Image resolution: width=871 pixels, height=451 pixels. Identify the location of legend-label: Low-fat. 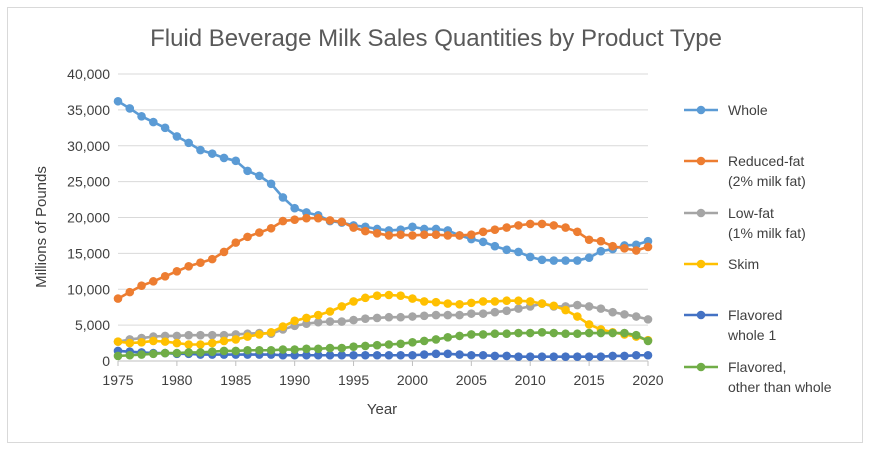
(751, 213).